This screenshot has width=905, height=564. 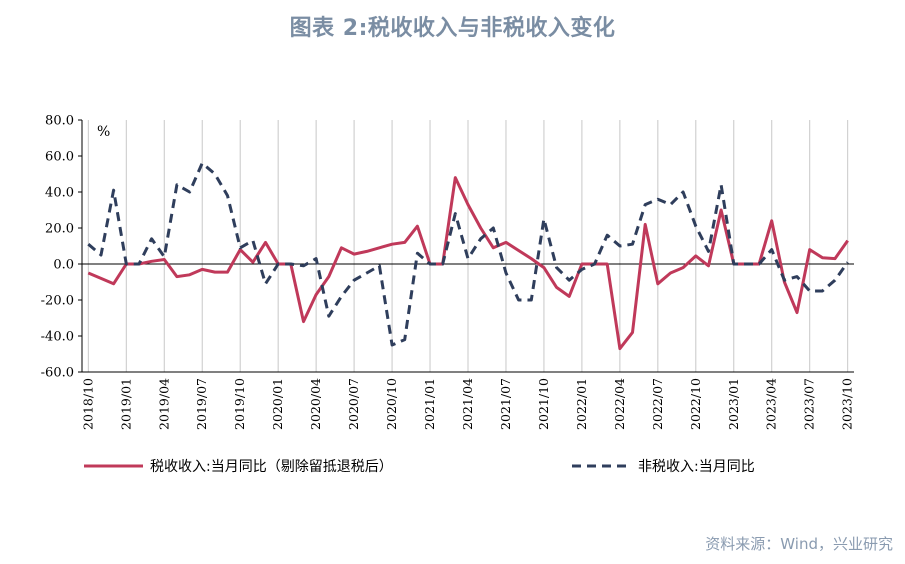 What do you see at coordinates (277, 404) in the screenshot?
I see `x-tick-label: 2020/01` at bounding box center [277, 404].